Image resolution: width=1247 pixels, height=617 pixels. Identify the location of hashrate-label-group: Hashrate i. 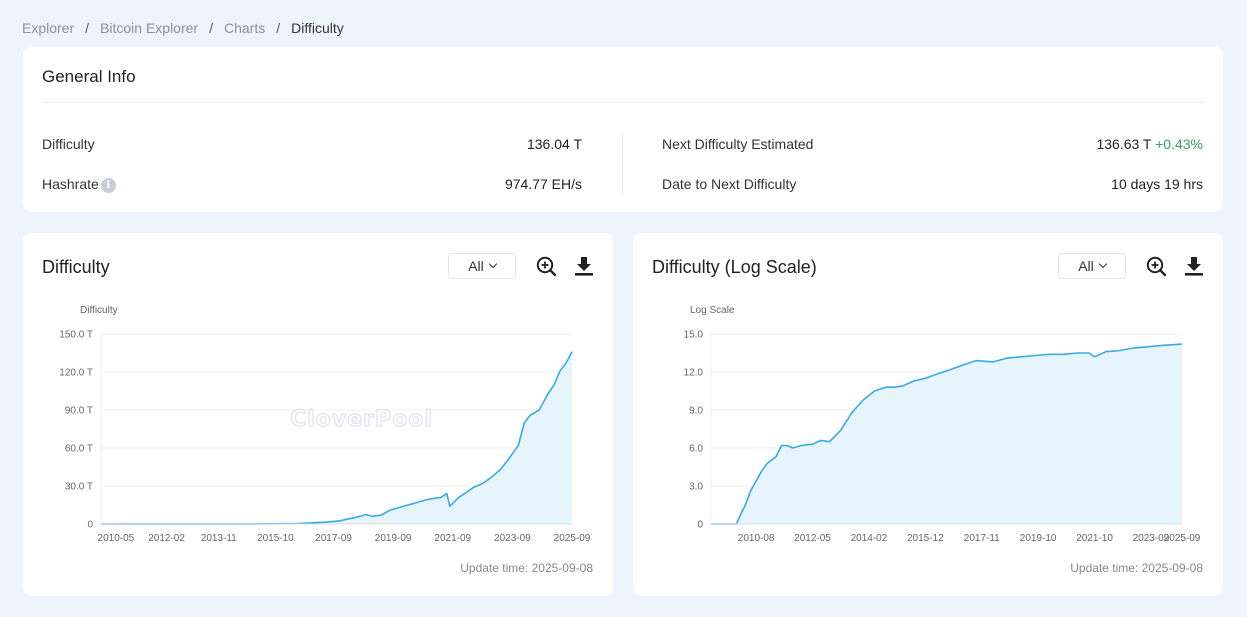
(79, 184).